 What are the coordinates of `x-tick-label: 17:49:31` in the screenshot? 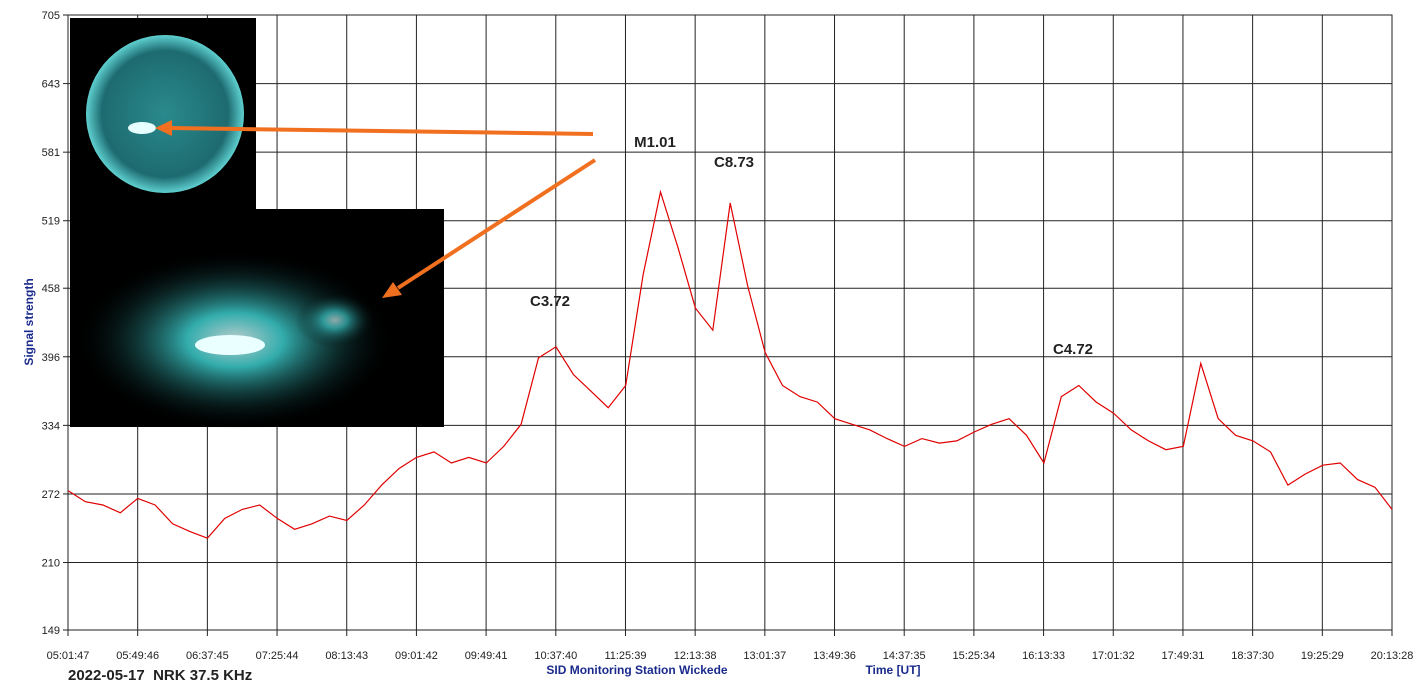 It's located at (1183, 656).